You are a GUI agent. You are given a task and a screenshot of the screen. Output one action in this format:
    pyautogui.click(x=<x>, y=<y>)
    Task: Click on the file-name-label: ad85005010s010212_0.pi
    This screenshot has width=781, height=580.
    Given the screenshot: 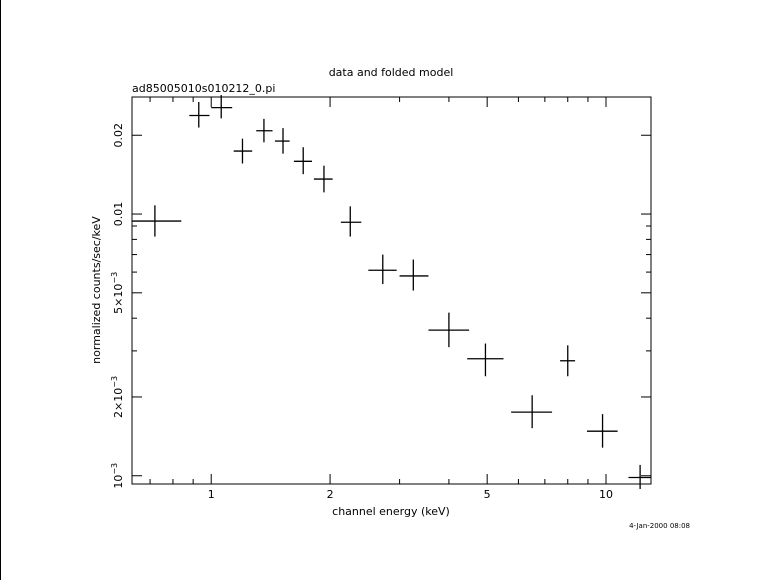 What is the action you would take?
    pyautogui.click(x=203, y=88)
    